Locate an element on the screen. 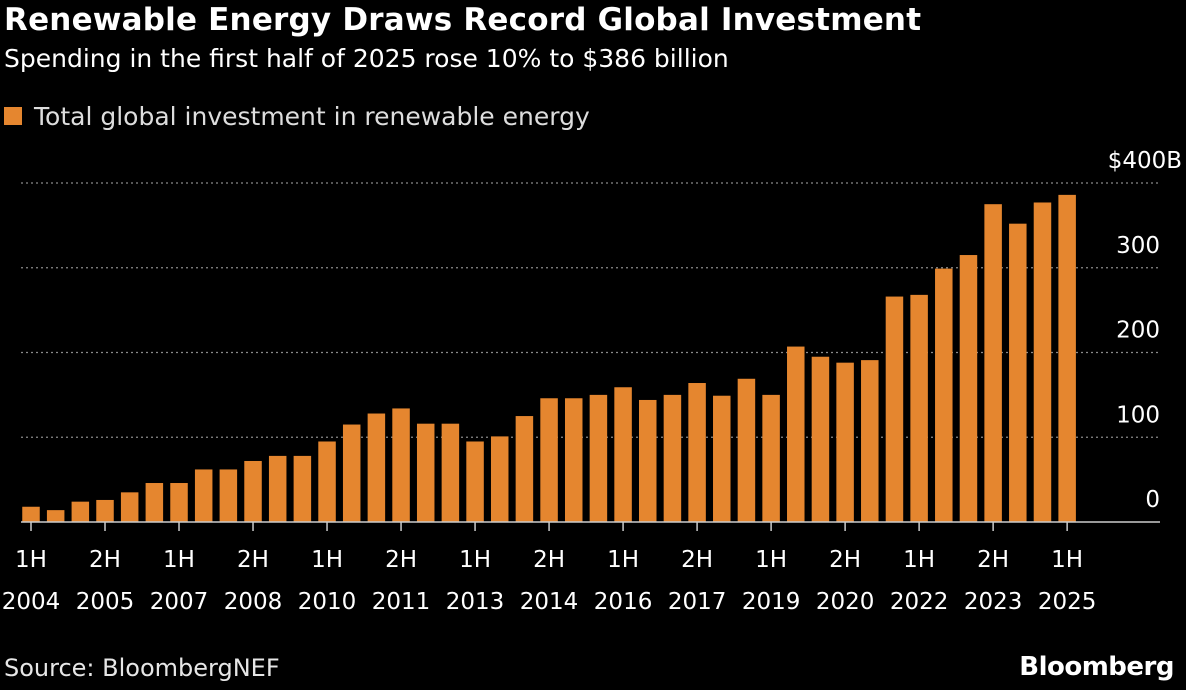 The width and height of the screenshot is (1186, 690). bar-2h-2016 is located at coordinates (648, 460).